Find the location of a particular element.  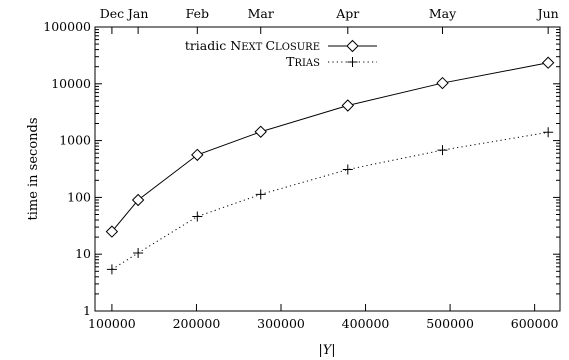

top-tick-label: May is located at coordinates (443, 13).